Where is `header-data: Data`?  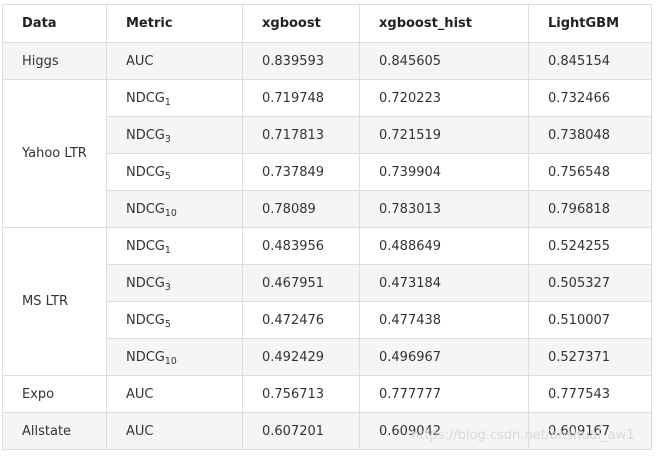
header-data: Data is located at coordinates (54, 23).